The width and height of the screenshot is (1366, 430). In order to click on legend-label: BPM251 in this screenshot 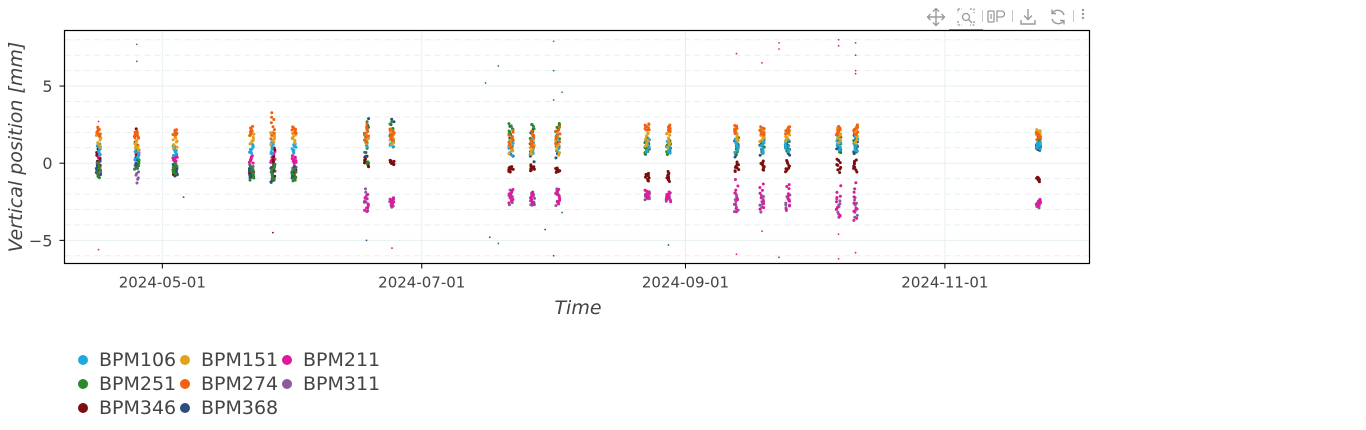, I will do `click(138, 384)`.